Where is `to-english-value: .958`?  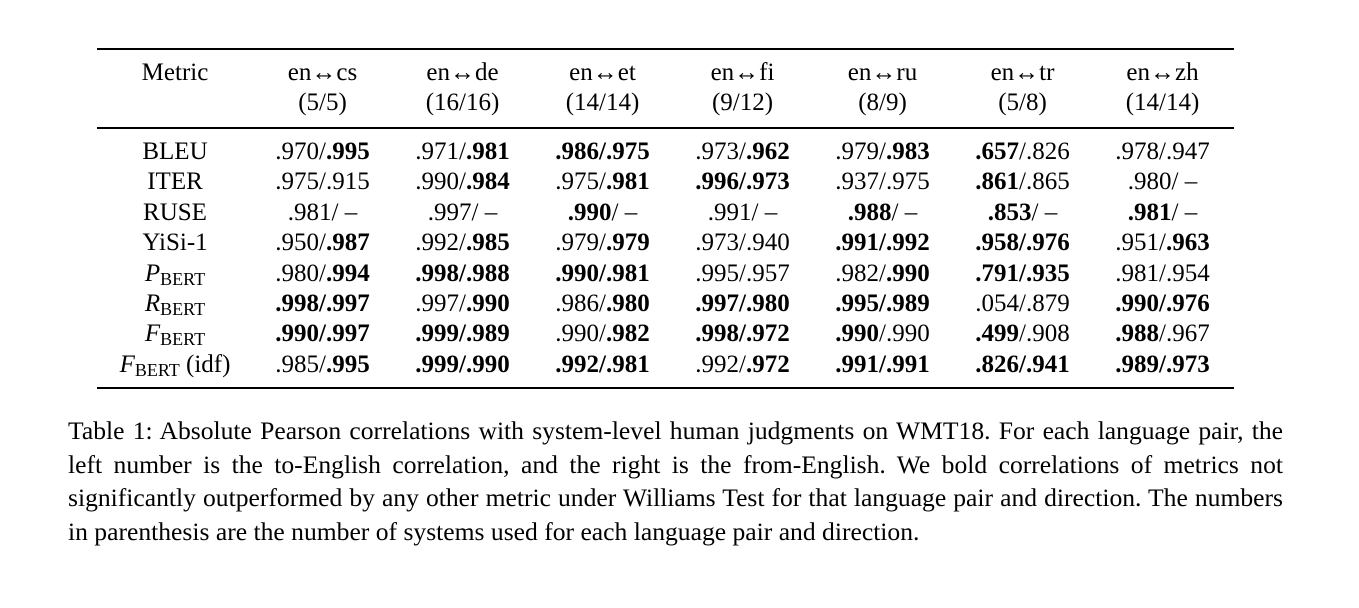
to-english-value: .958 is located at coordinates (997, 243).